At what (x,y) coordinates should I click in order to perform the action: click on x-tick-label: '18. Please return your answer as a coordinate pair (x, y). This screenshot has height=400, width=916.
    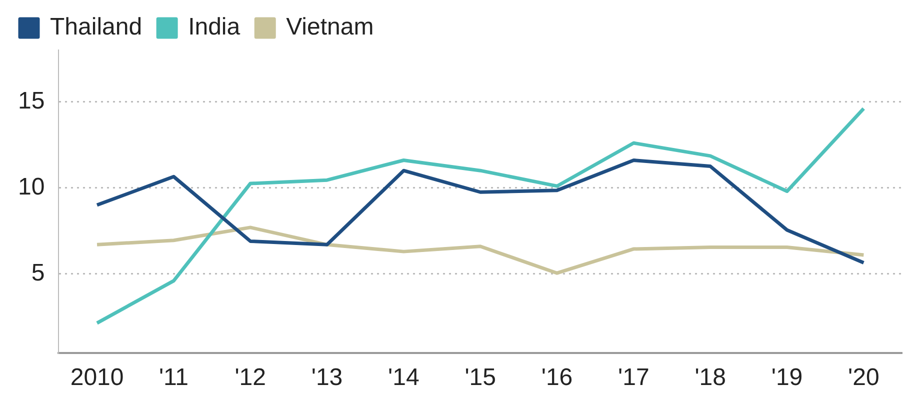
    Looking at the image, I should click on (710, 378).